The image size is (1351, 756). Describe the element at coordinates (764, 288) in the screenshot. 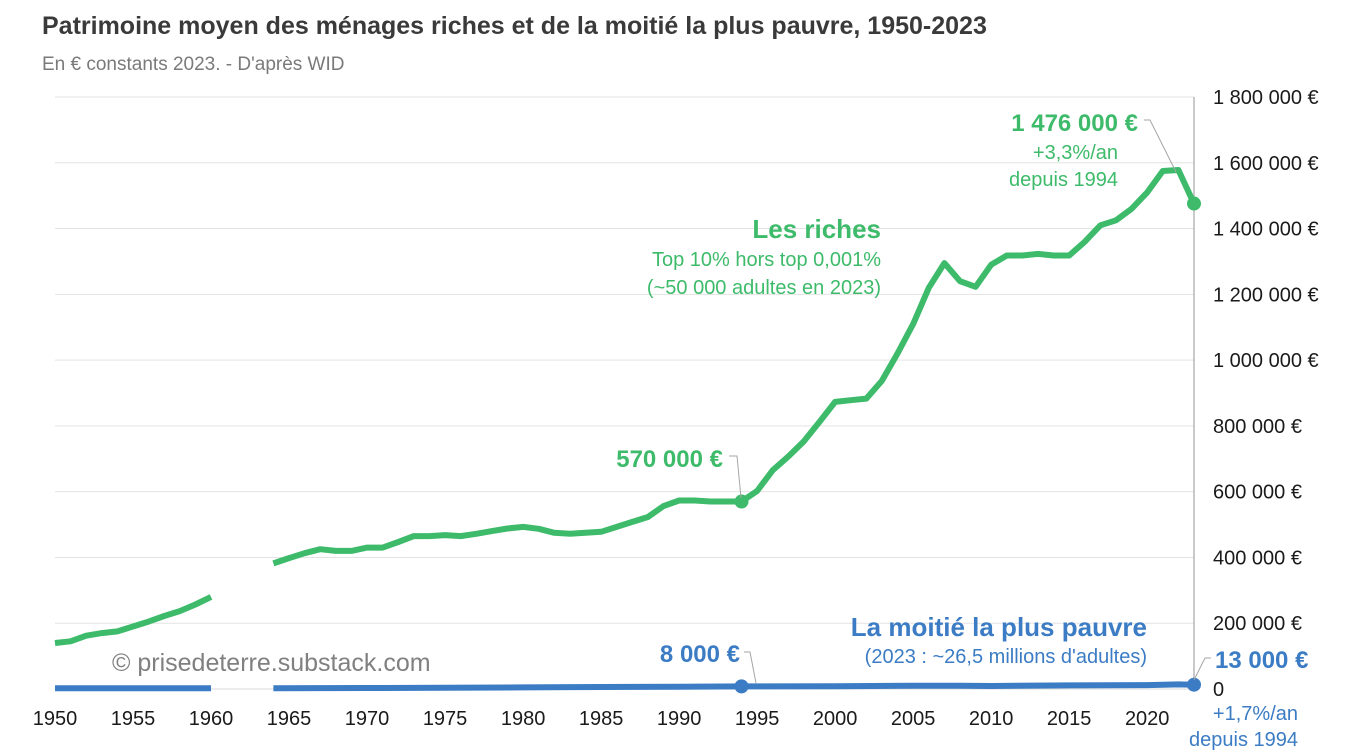

I see `rich-series-desc-line2: (~50 000 adultes en 2023)` at that location.